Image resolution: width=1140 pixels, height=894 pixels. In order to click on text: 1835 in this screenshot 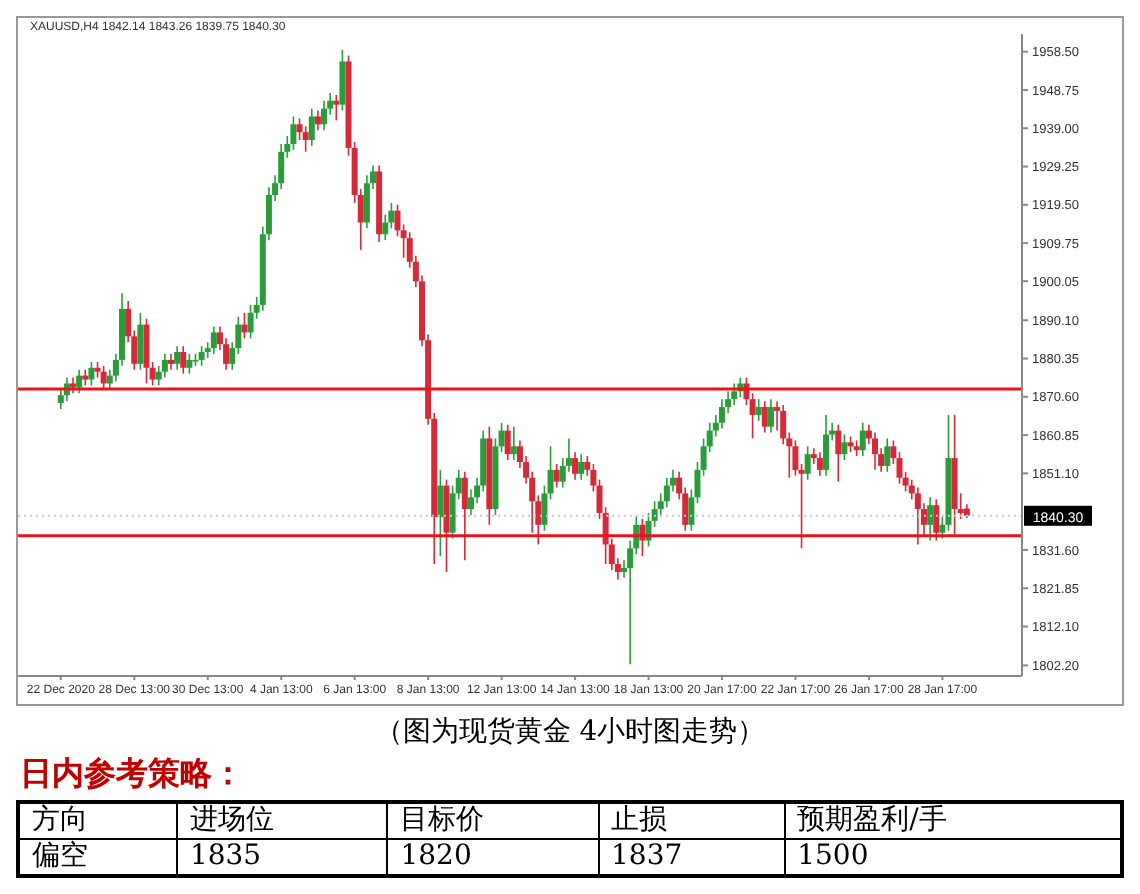, I will do `click(225, 856)`.